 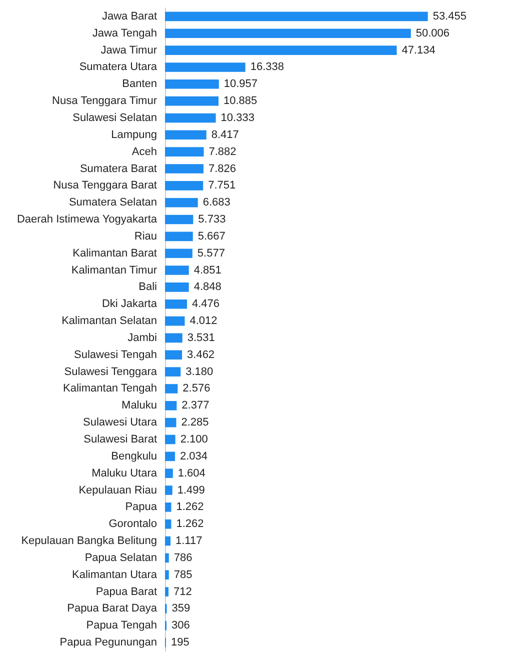 What do you see at coordinates (117, 490) in the screenshot?
I see `y-tick-label: Kepulauan Riau` at bounding box center [117, 490].